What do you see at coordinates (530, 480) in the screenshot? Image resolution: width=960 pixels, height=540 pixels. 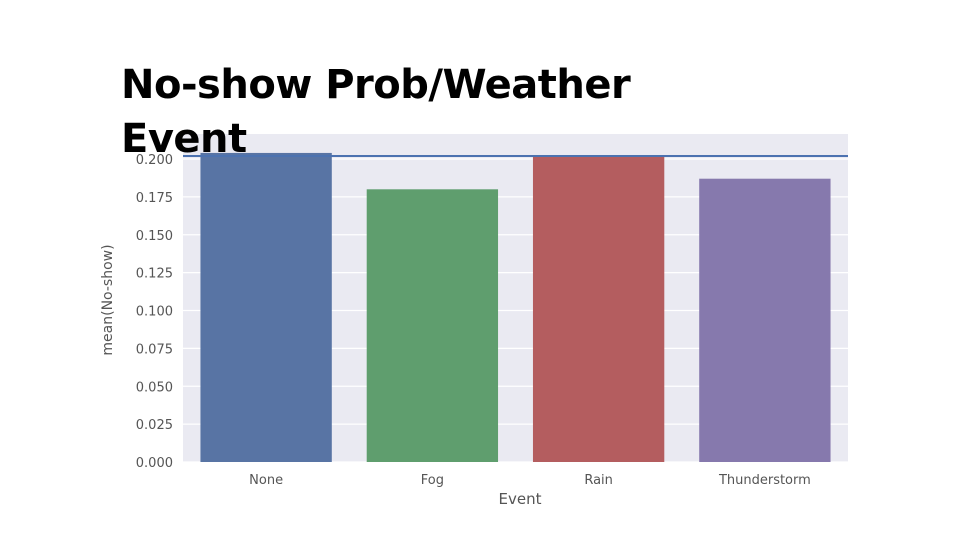 I see `x-tick-labels: None Fog Rain Thunderstorm` at bounding box center [530, 480].